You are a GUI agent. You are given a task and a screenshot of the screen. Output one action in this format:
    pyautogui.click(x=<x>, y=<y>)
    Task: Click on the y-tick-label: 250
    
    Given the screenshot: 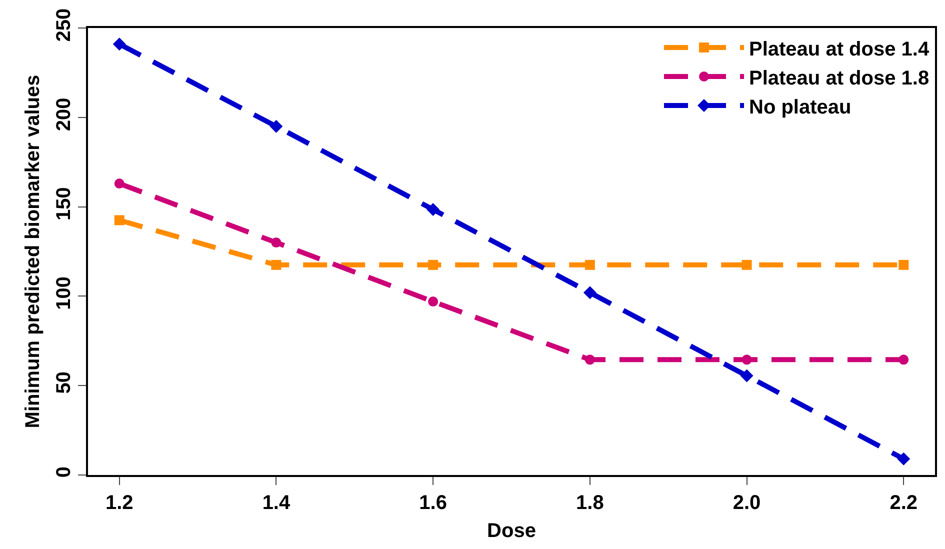 What is the action you would take?
    pyautogui.click(x=64, y=25)
    